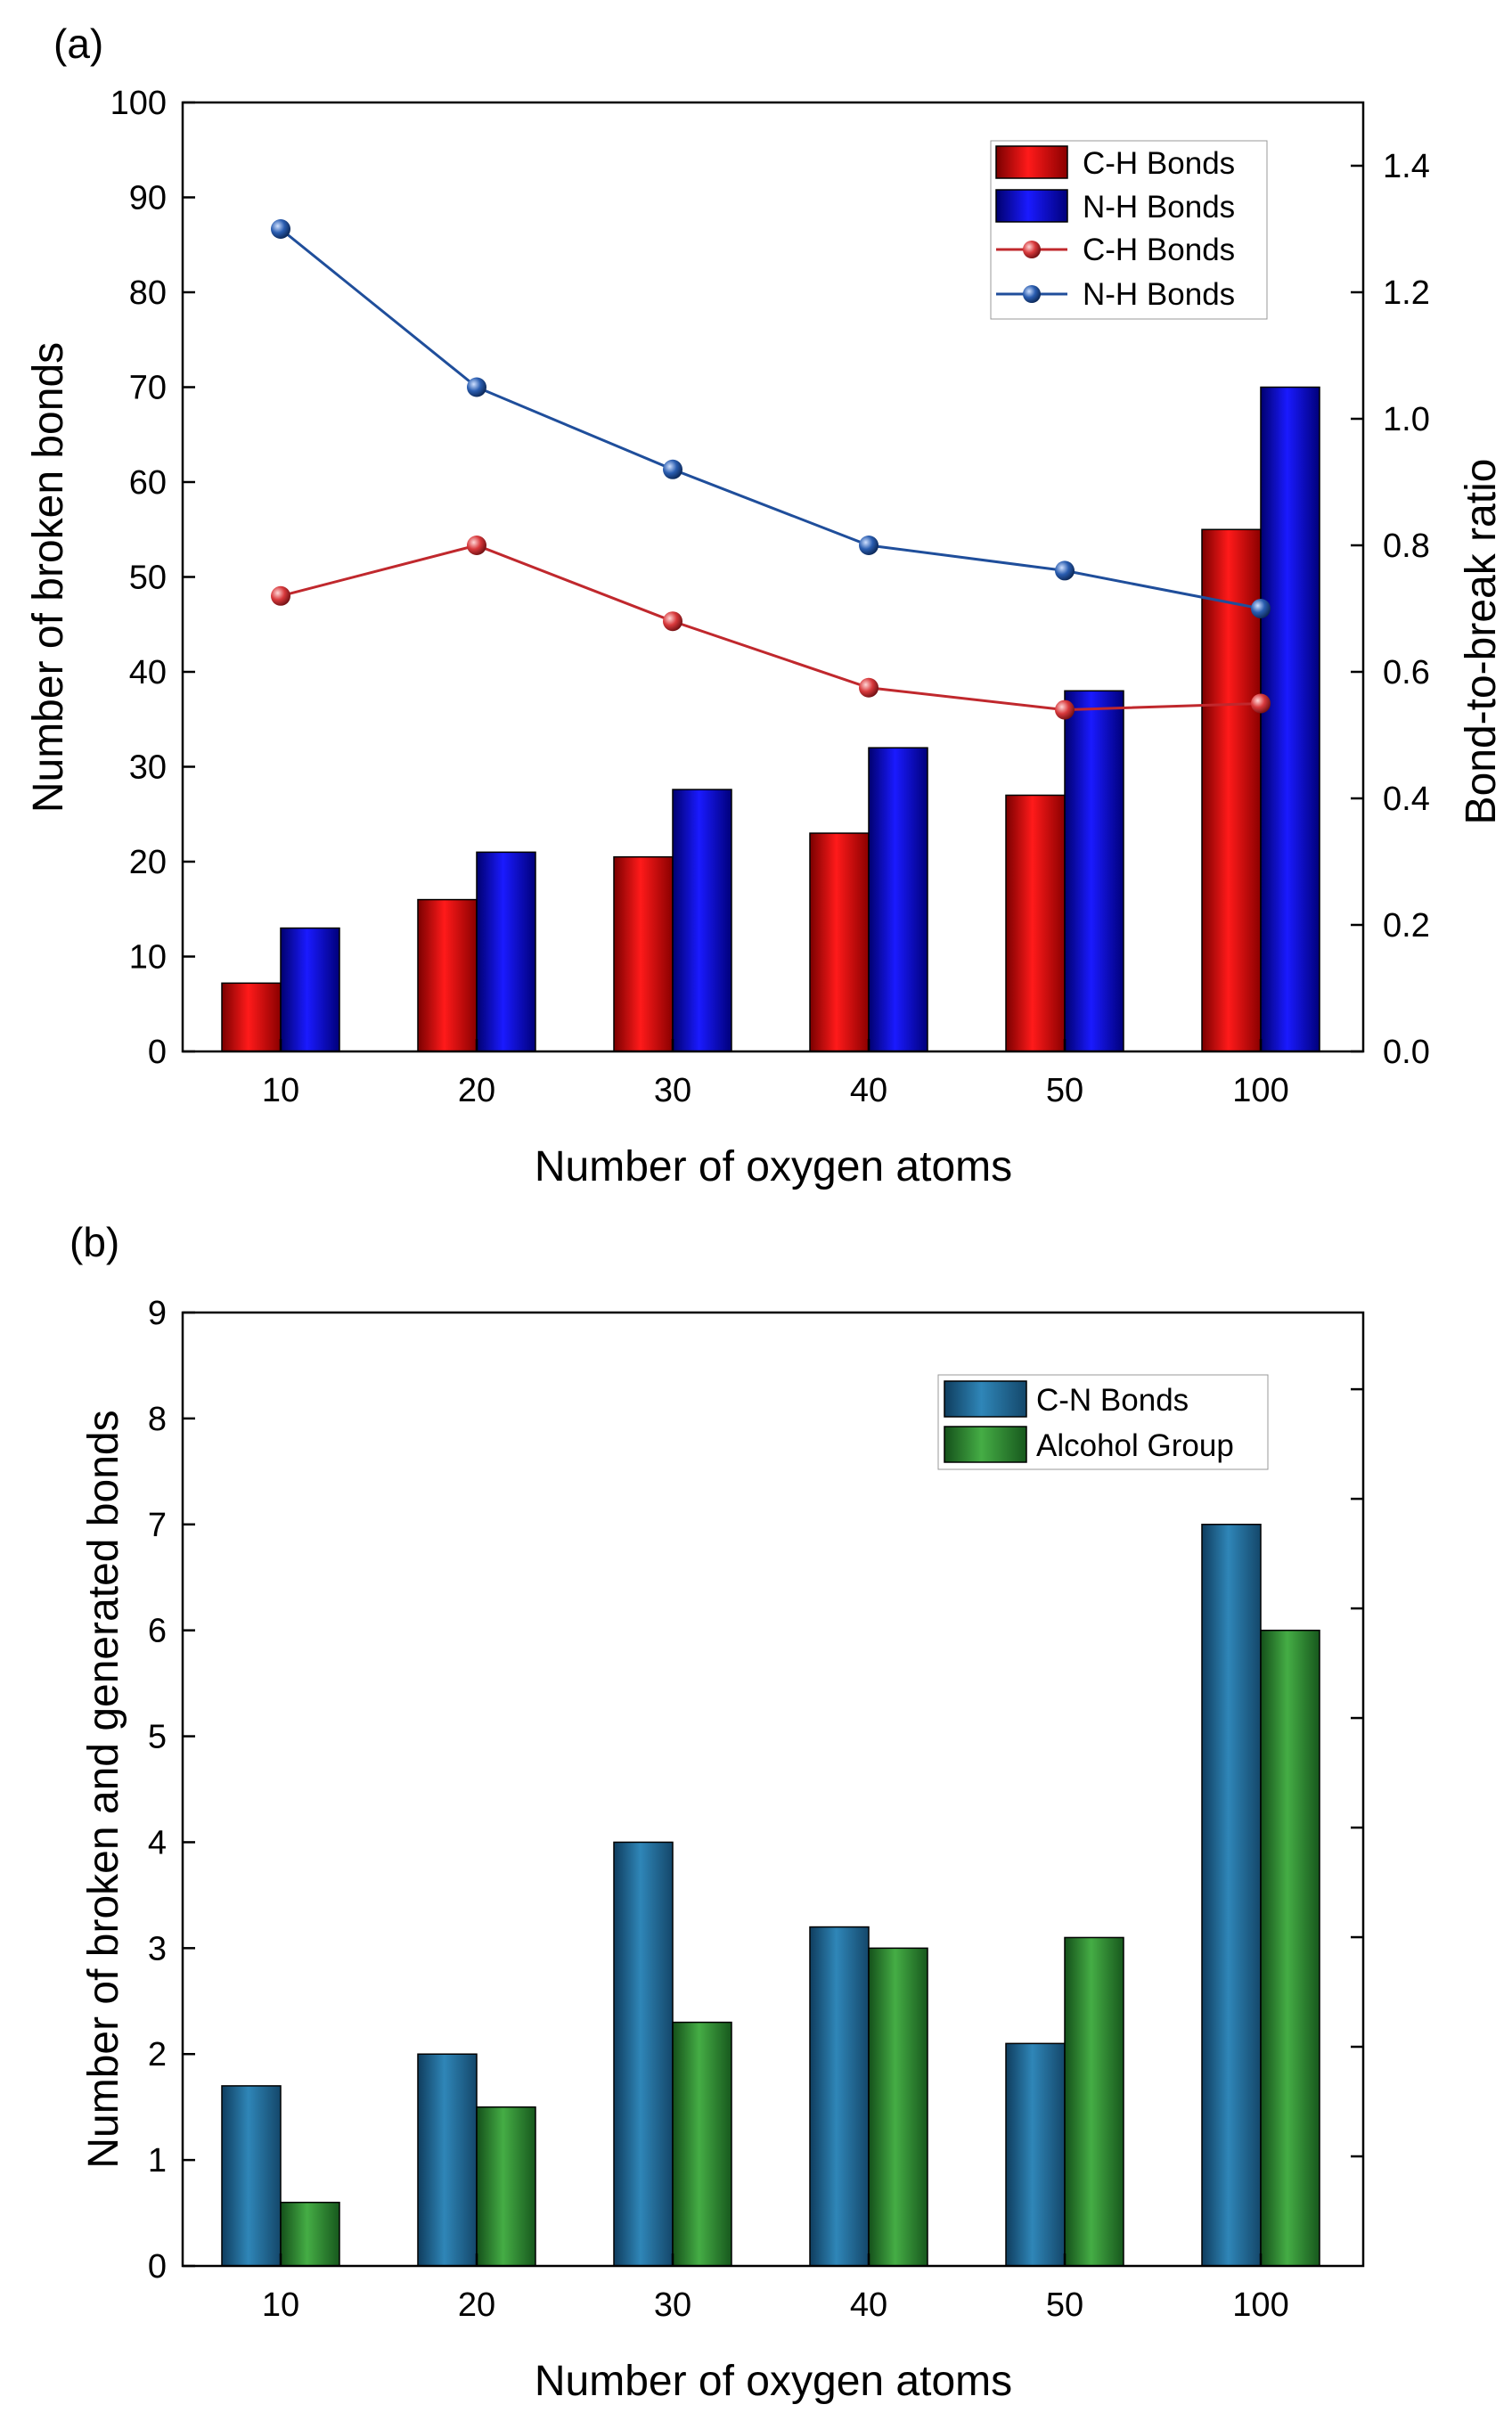 The height and width of the screenshot is (2421, 1512). Describe the element at coordinates (1159, 163) in the screenshot. I see `legend-label-ch-bar: C-H Bonds` at that location.